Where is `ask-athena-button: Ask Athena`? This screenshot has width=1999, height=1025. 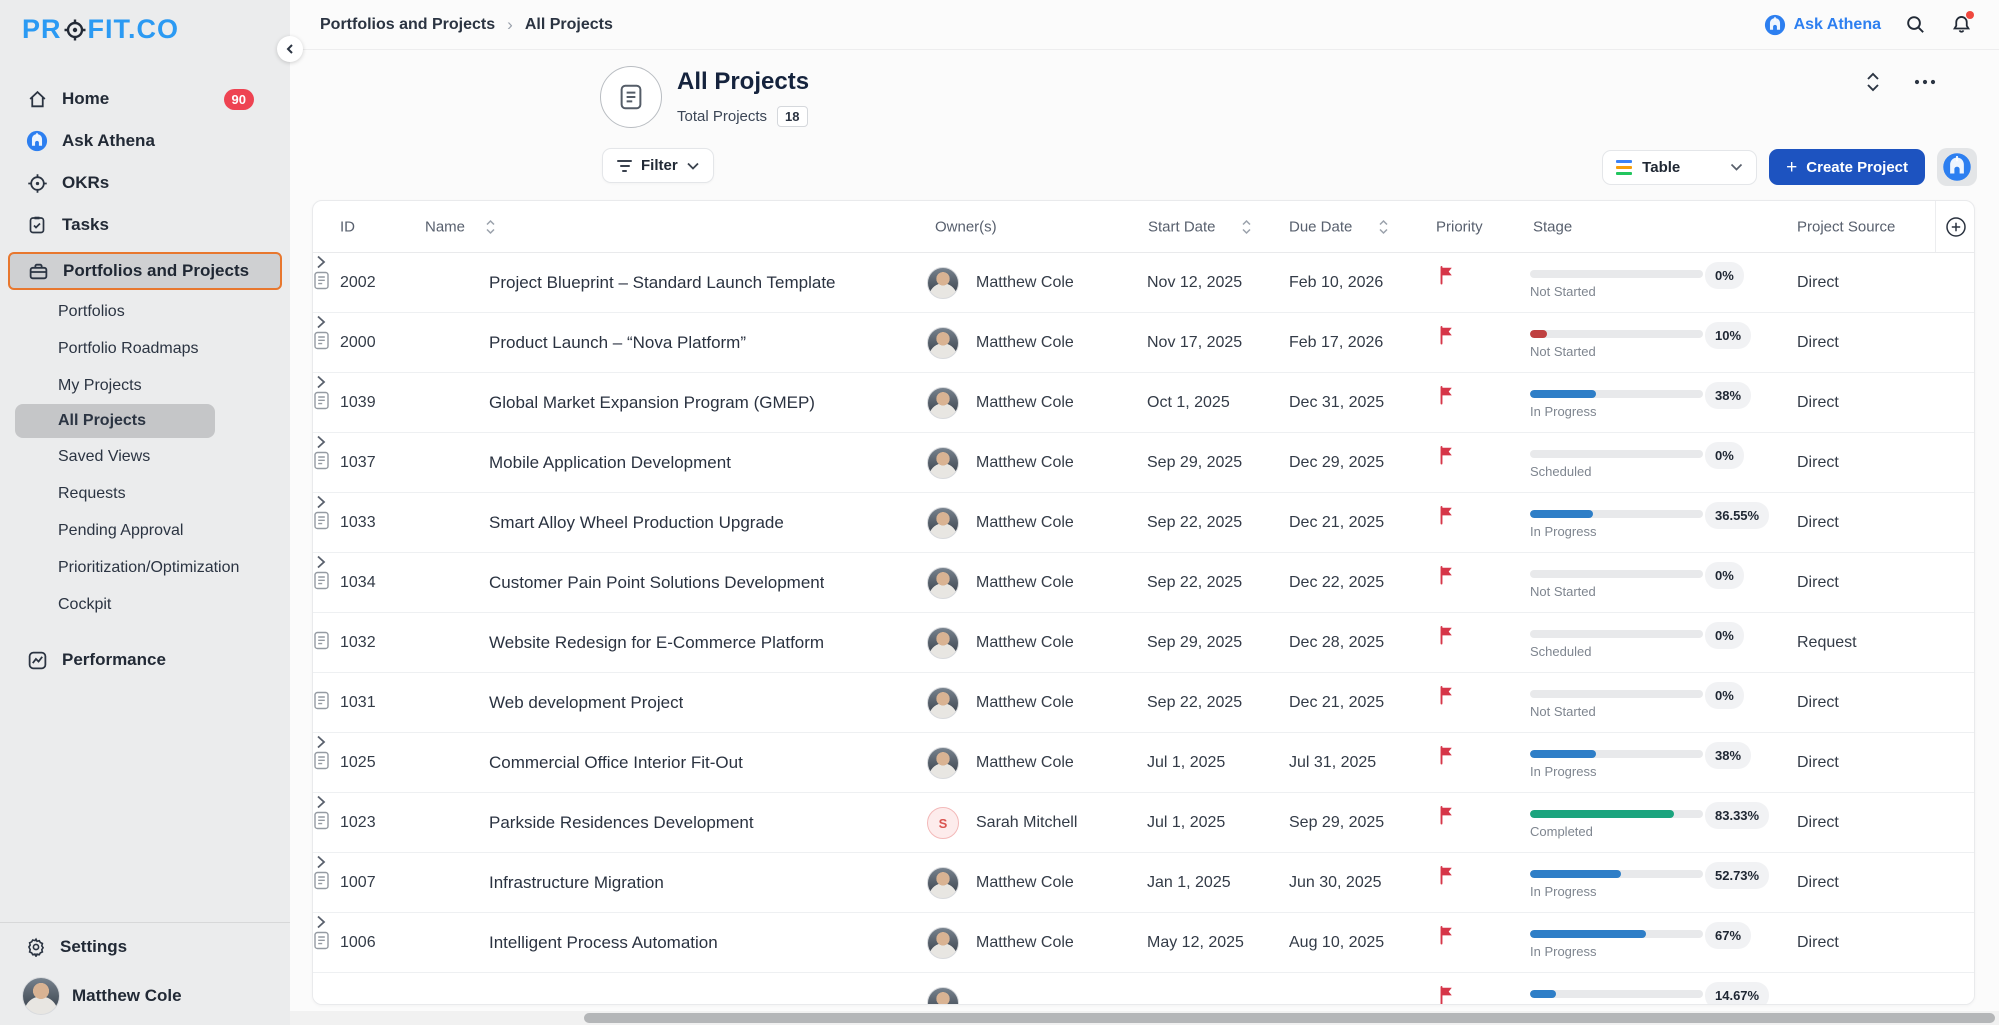
ask-athena-button: Ask Athena is located at coordinates (1822, 25).